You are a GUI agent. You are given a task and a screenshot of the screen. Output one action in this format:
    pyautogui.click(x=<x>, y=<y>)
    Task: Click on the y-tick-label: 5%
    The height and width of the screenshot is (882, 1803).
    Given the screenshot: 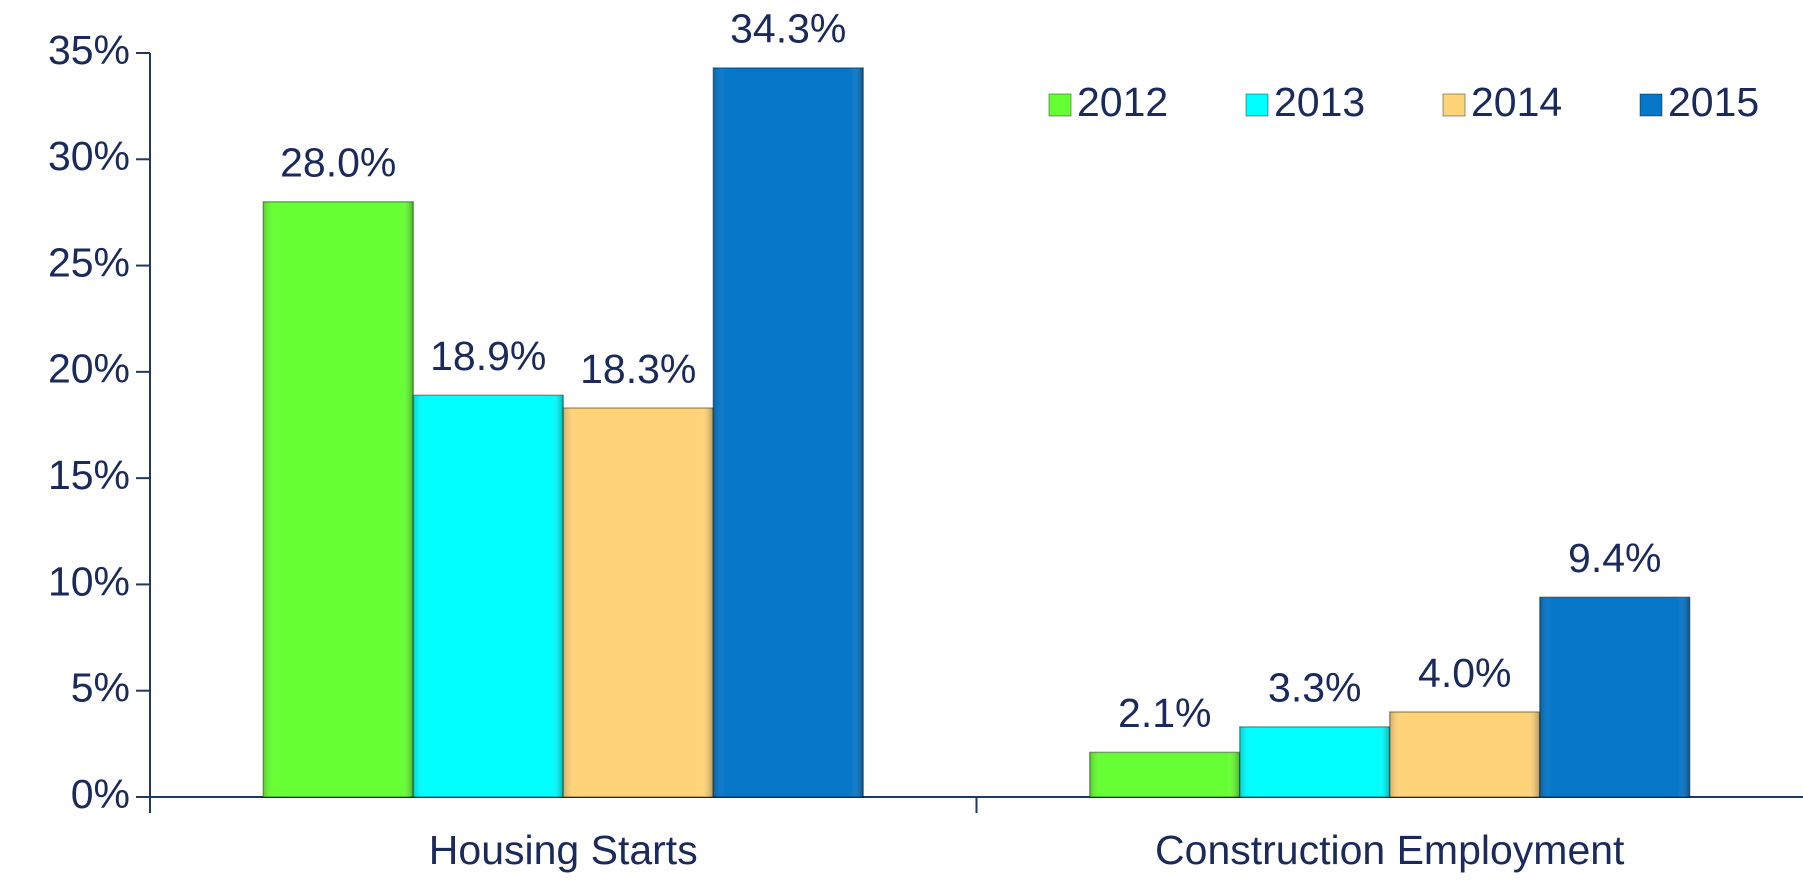 What is the action you would take?
    pyautogui.click(x=100, y=688)
    